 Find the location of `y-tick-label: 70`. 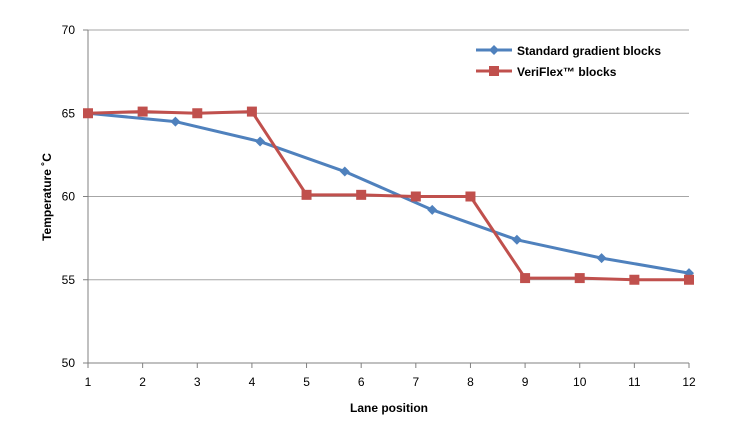

y-tick-label: 70 is located at coordinates (69, 30).